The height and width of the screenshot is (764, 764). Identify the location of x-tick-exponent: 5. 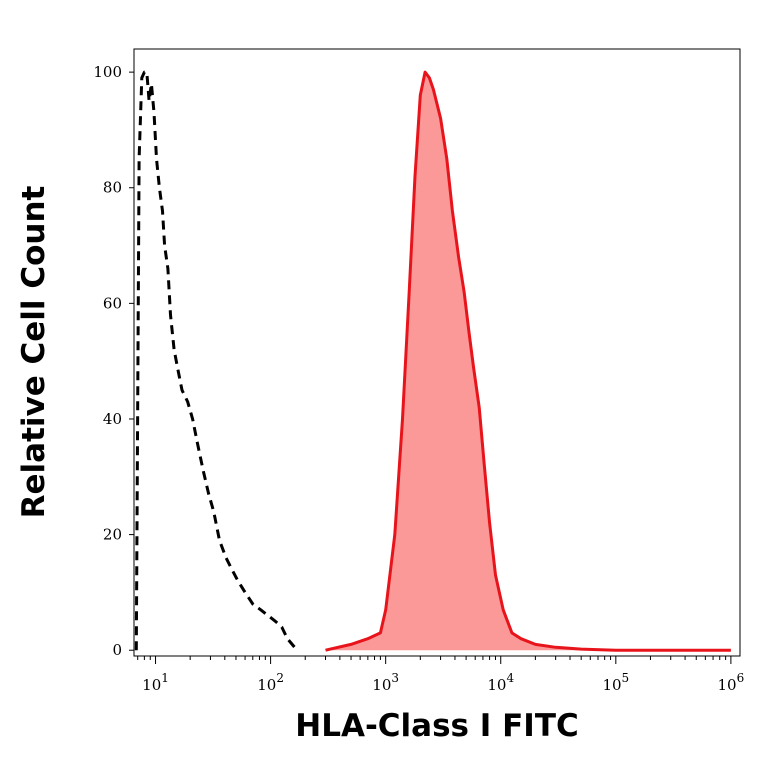
(626, 678).